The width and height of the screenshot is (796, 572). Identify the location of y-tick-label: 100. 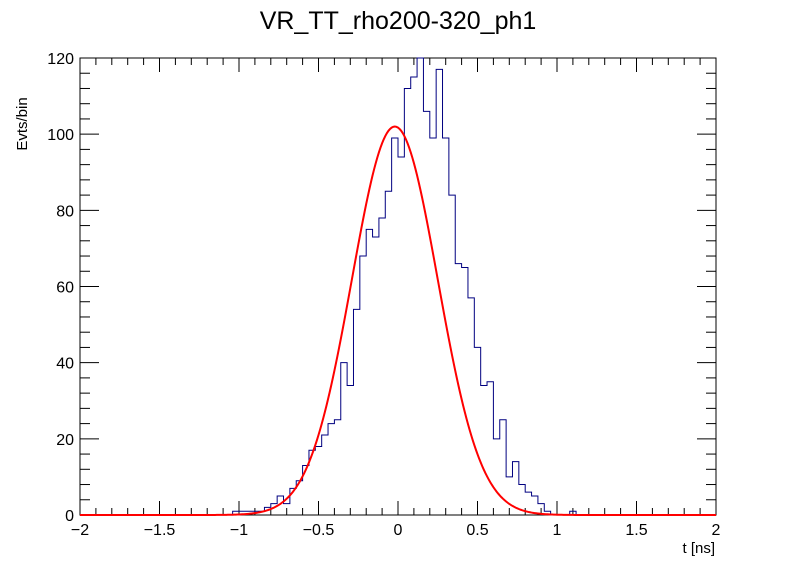
(60, 135).